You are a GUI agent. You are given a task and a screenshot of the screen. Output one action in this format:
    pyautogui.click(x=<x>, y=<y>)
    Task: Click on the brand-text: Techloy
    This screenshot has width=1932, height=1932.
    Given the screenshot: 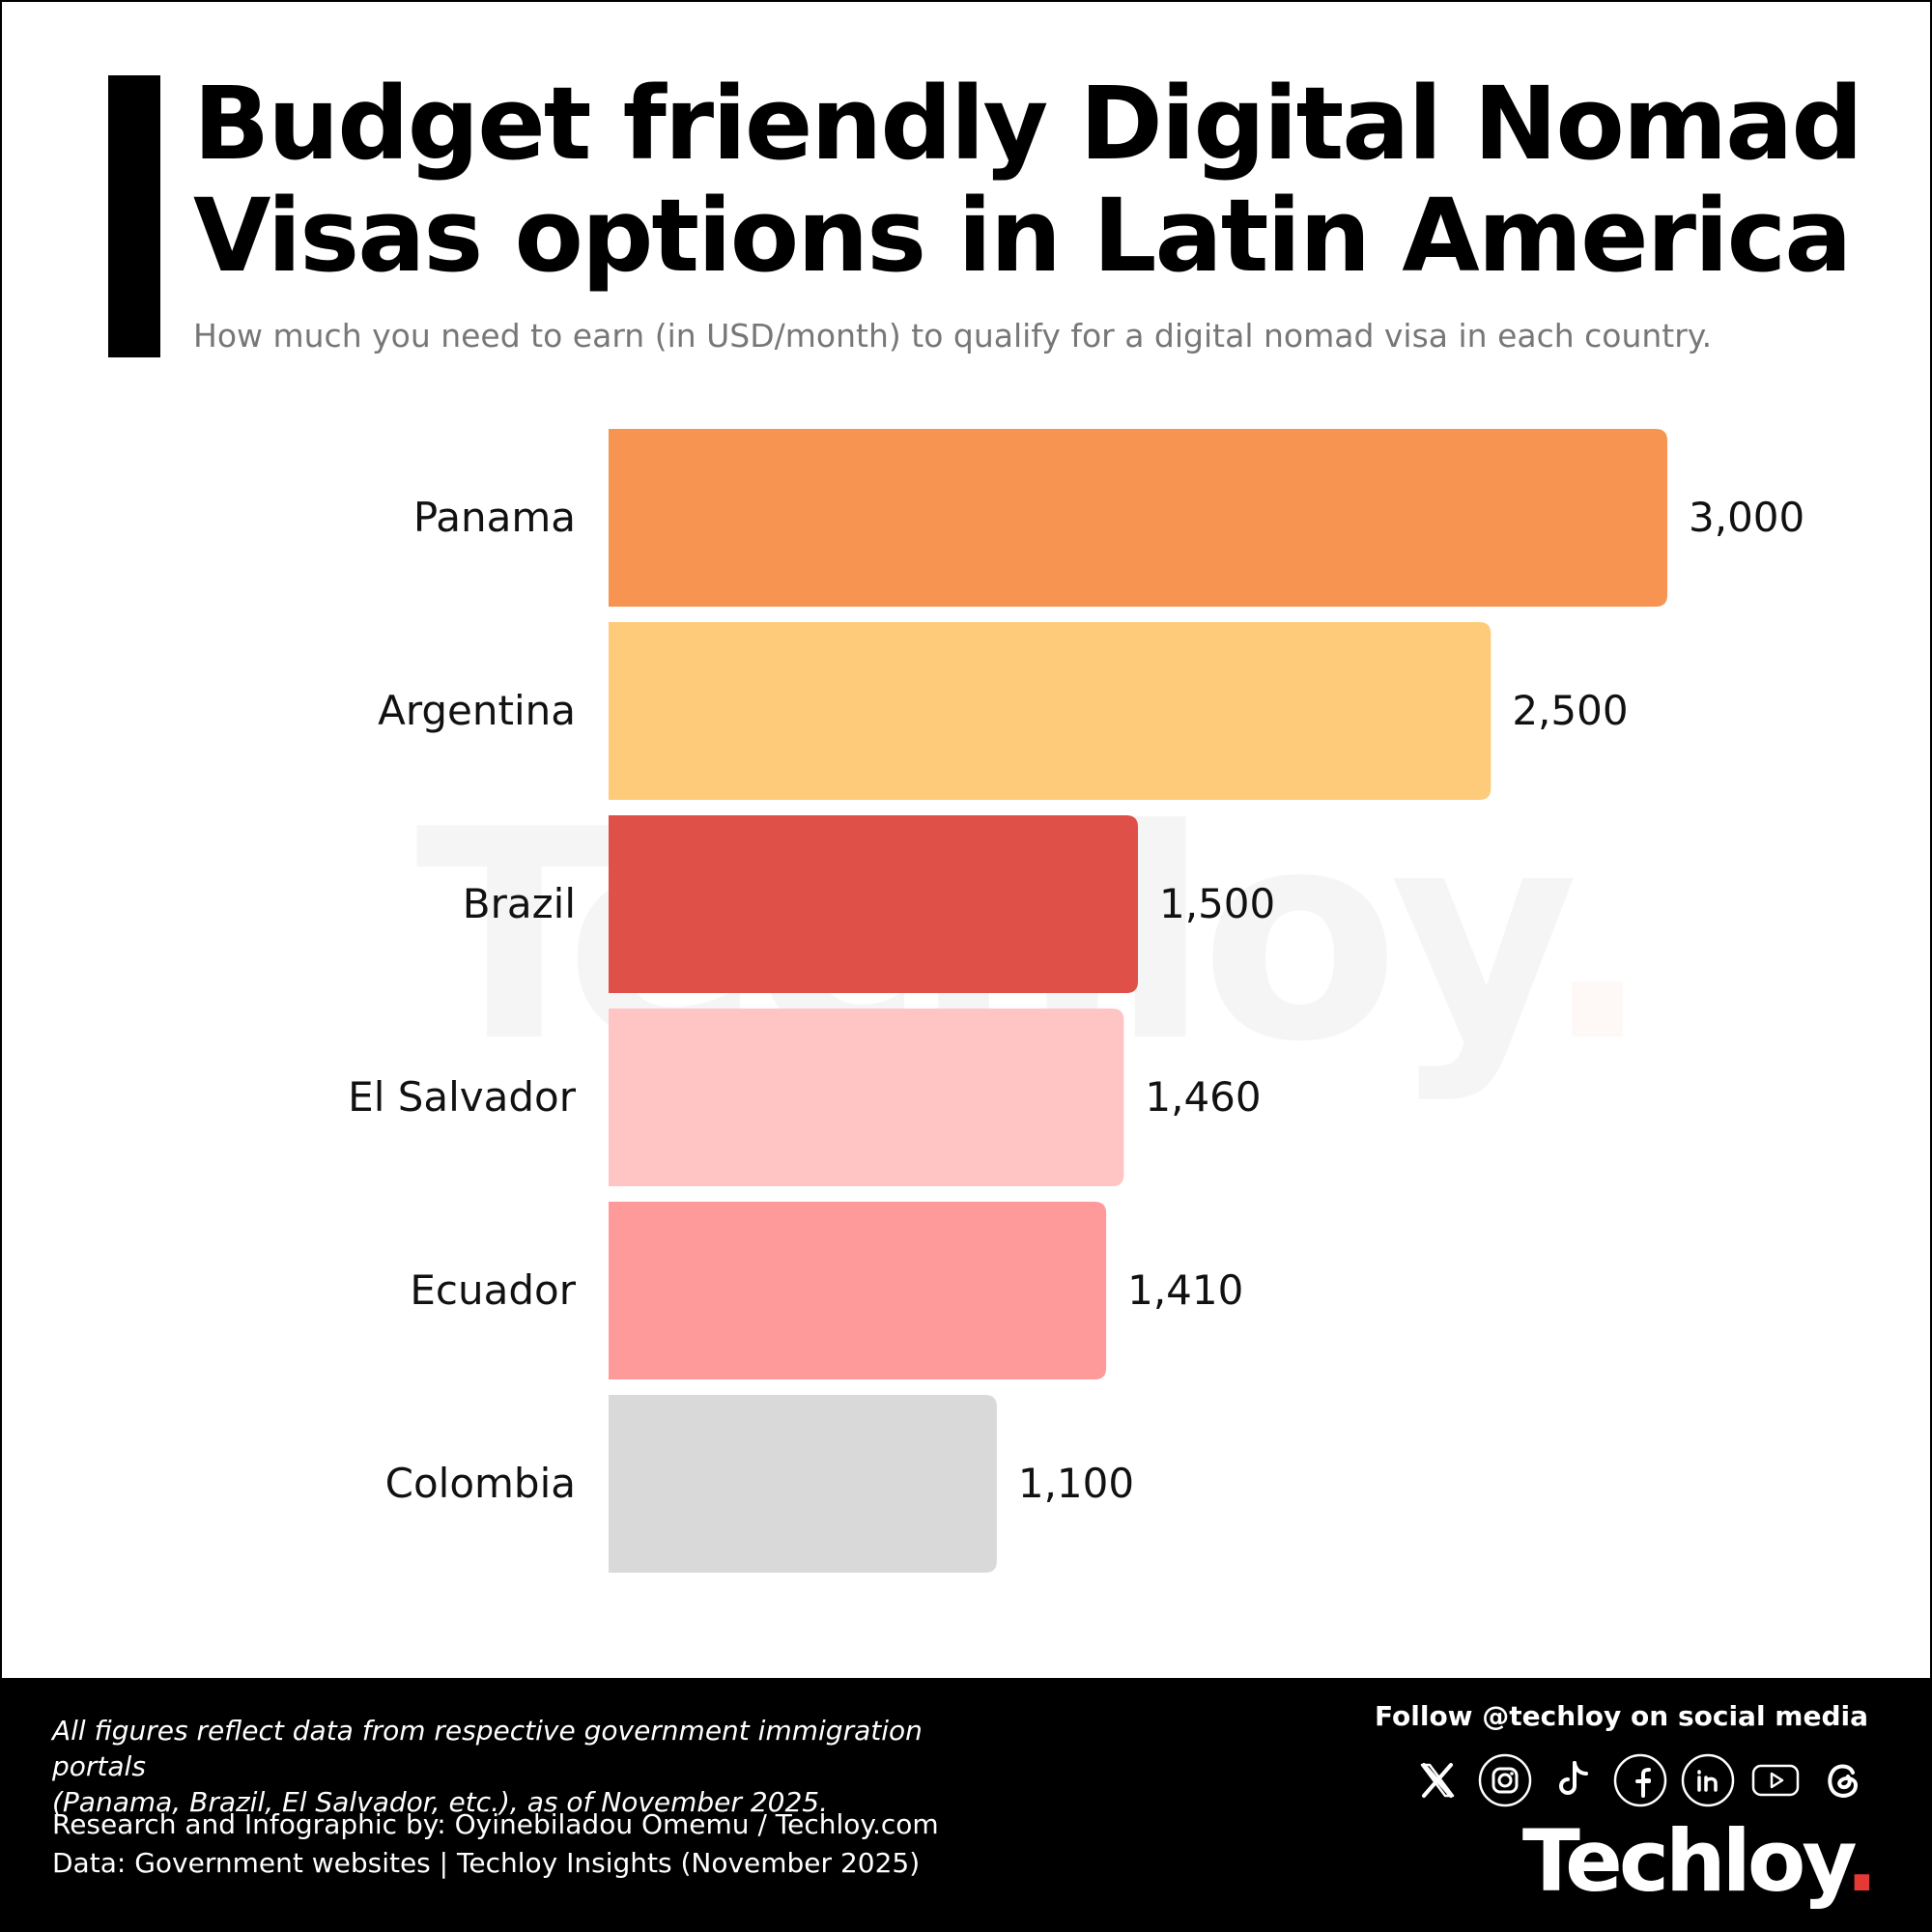 What is the action you would take?
    pyautogui.click(x=1685, y=1861)
    